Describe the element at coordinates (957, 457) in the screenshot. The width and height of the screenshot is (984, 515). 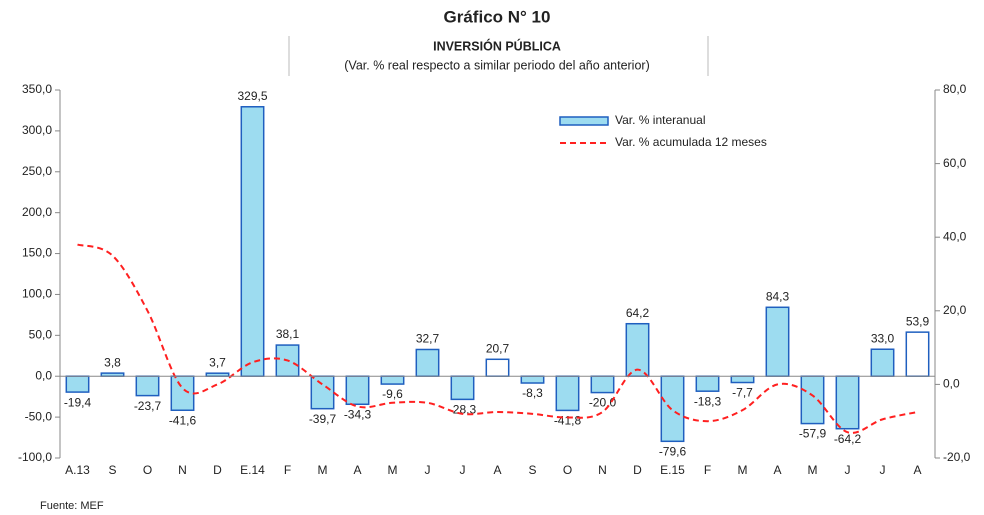
I see `y2-tick-label: -20,0` at that location.